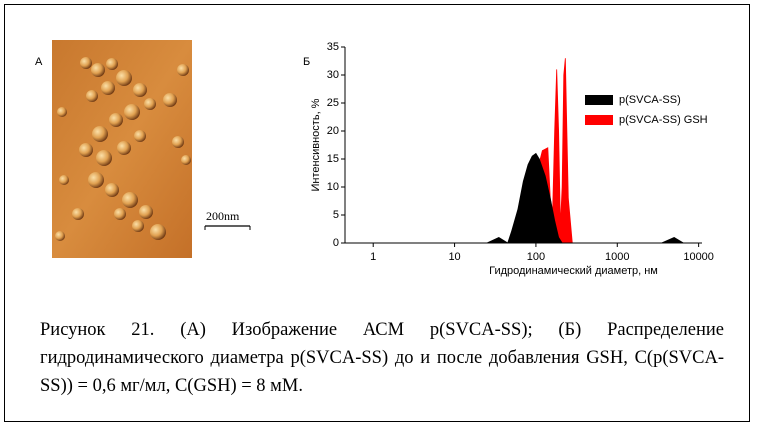  What do you see at coordinates (536, 257) in the screenshot?
I see `x-tick-label: 100` at bounding box center [536, 257].